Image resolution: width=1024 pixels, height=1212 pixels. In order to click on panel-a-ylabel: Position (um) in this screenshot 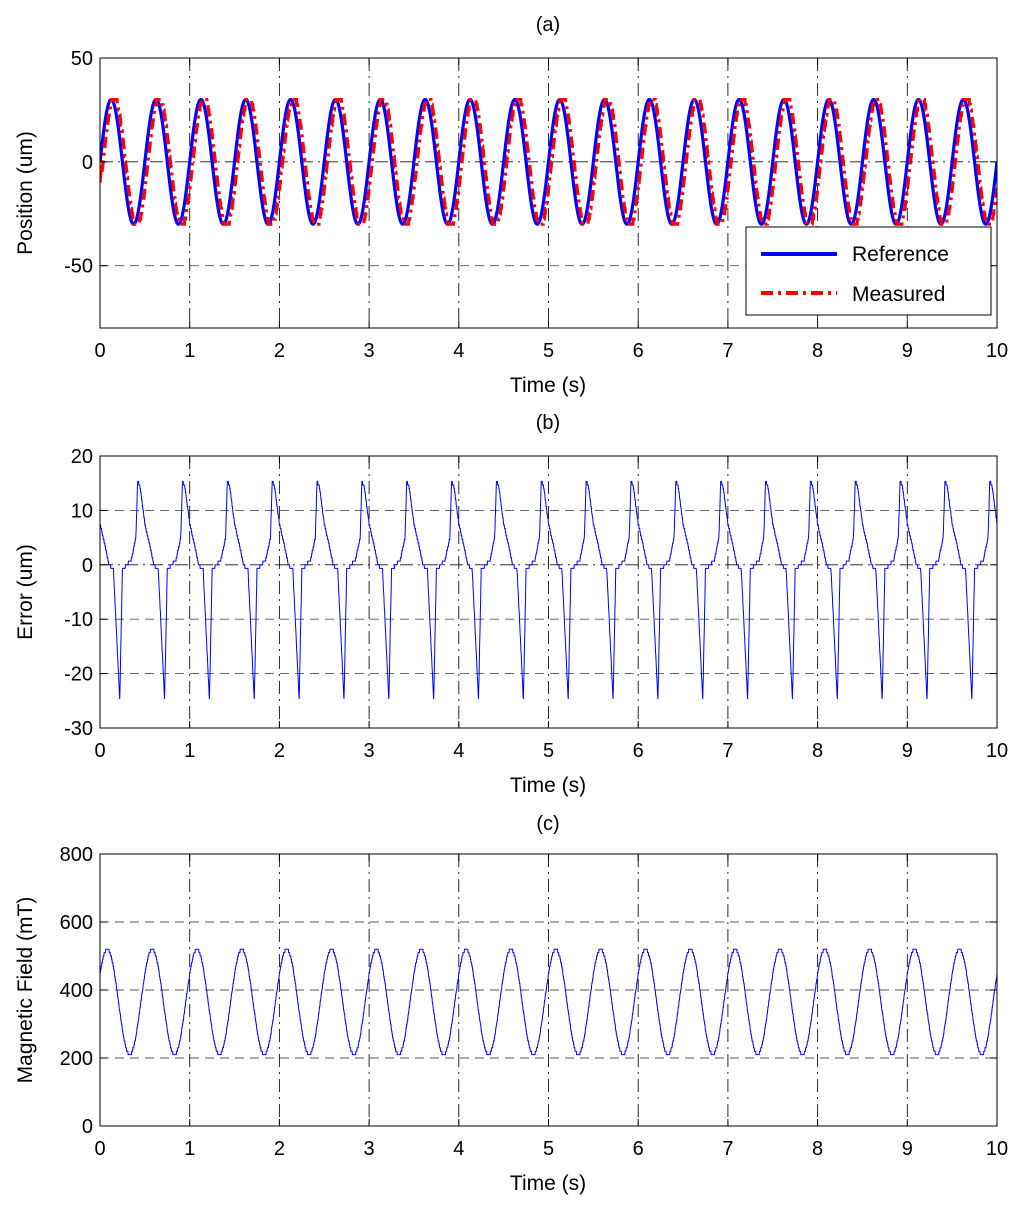, I will do `click(25, 193)`.